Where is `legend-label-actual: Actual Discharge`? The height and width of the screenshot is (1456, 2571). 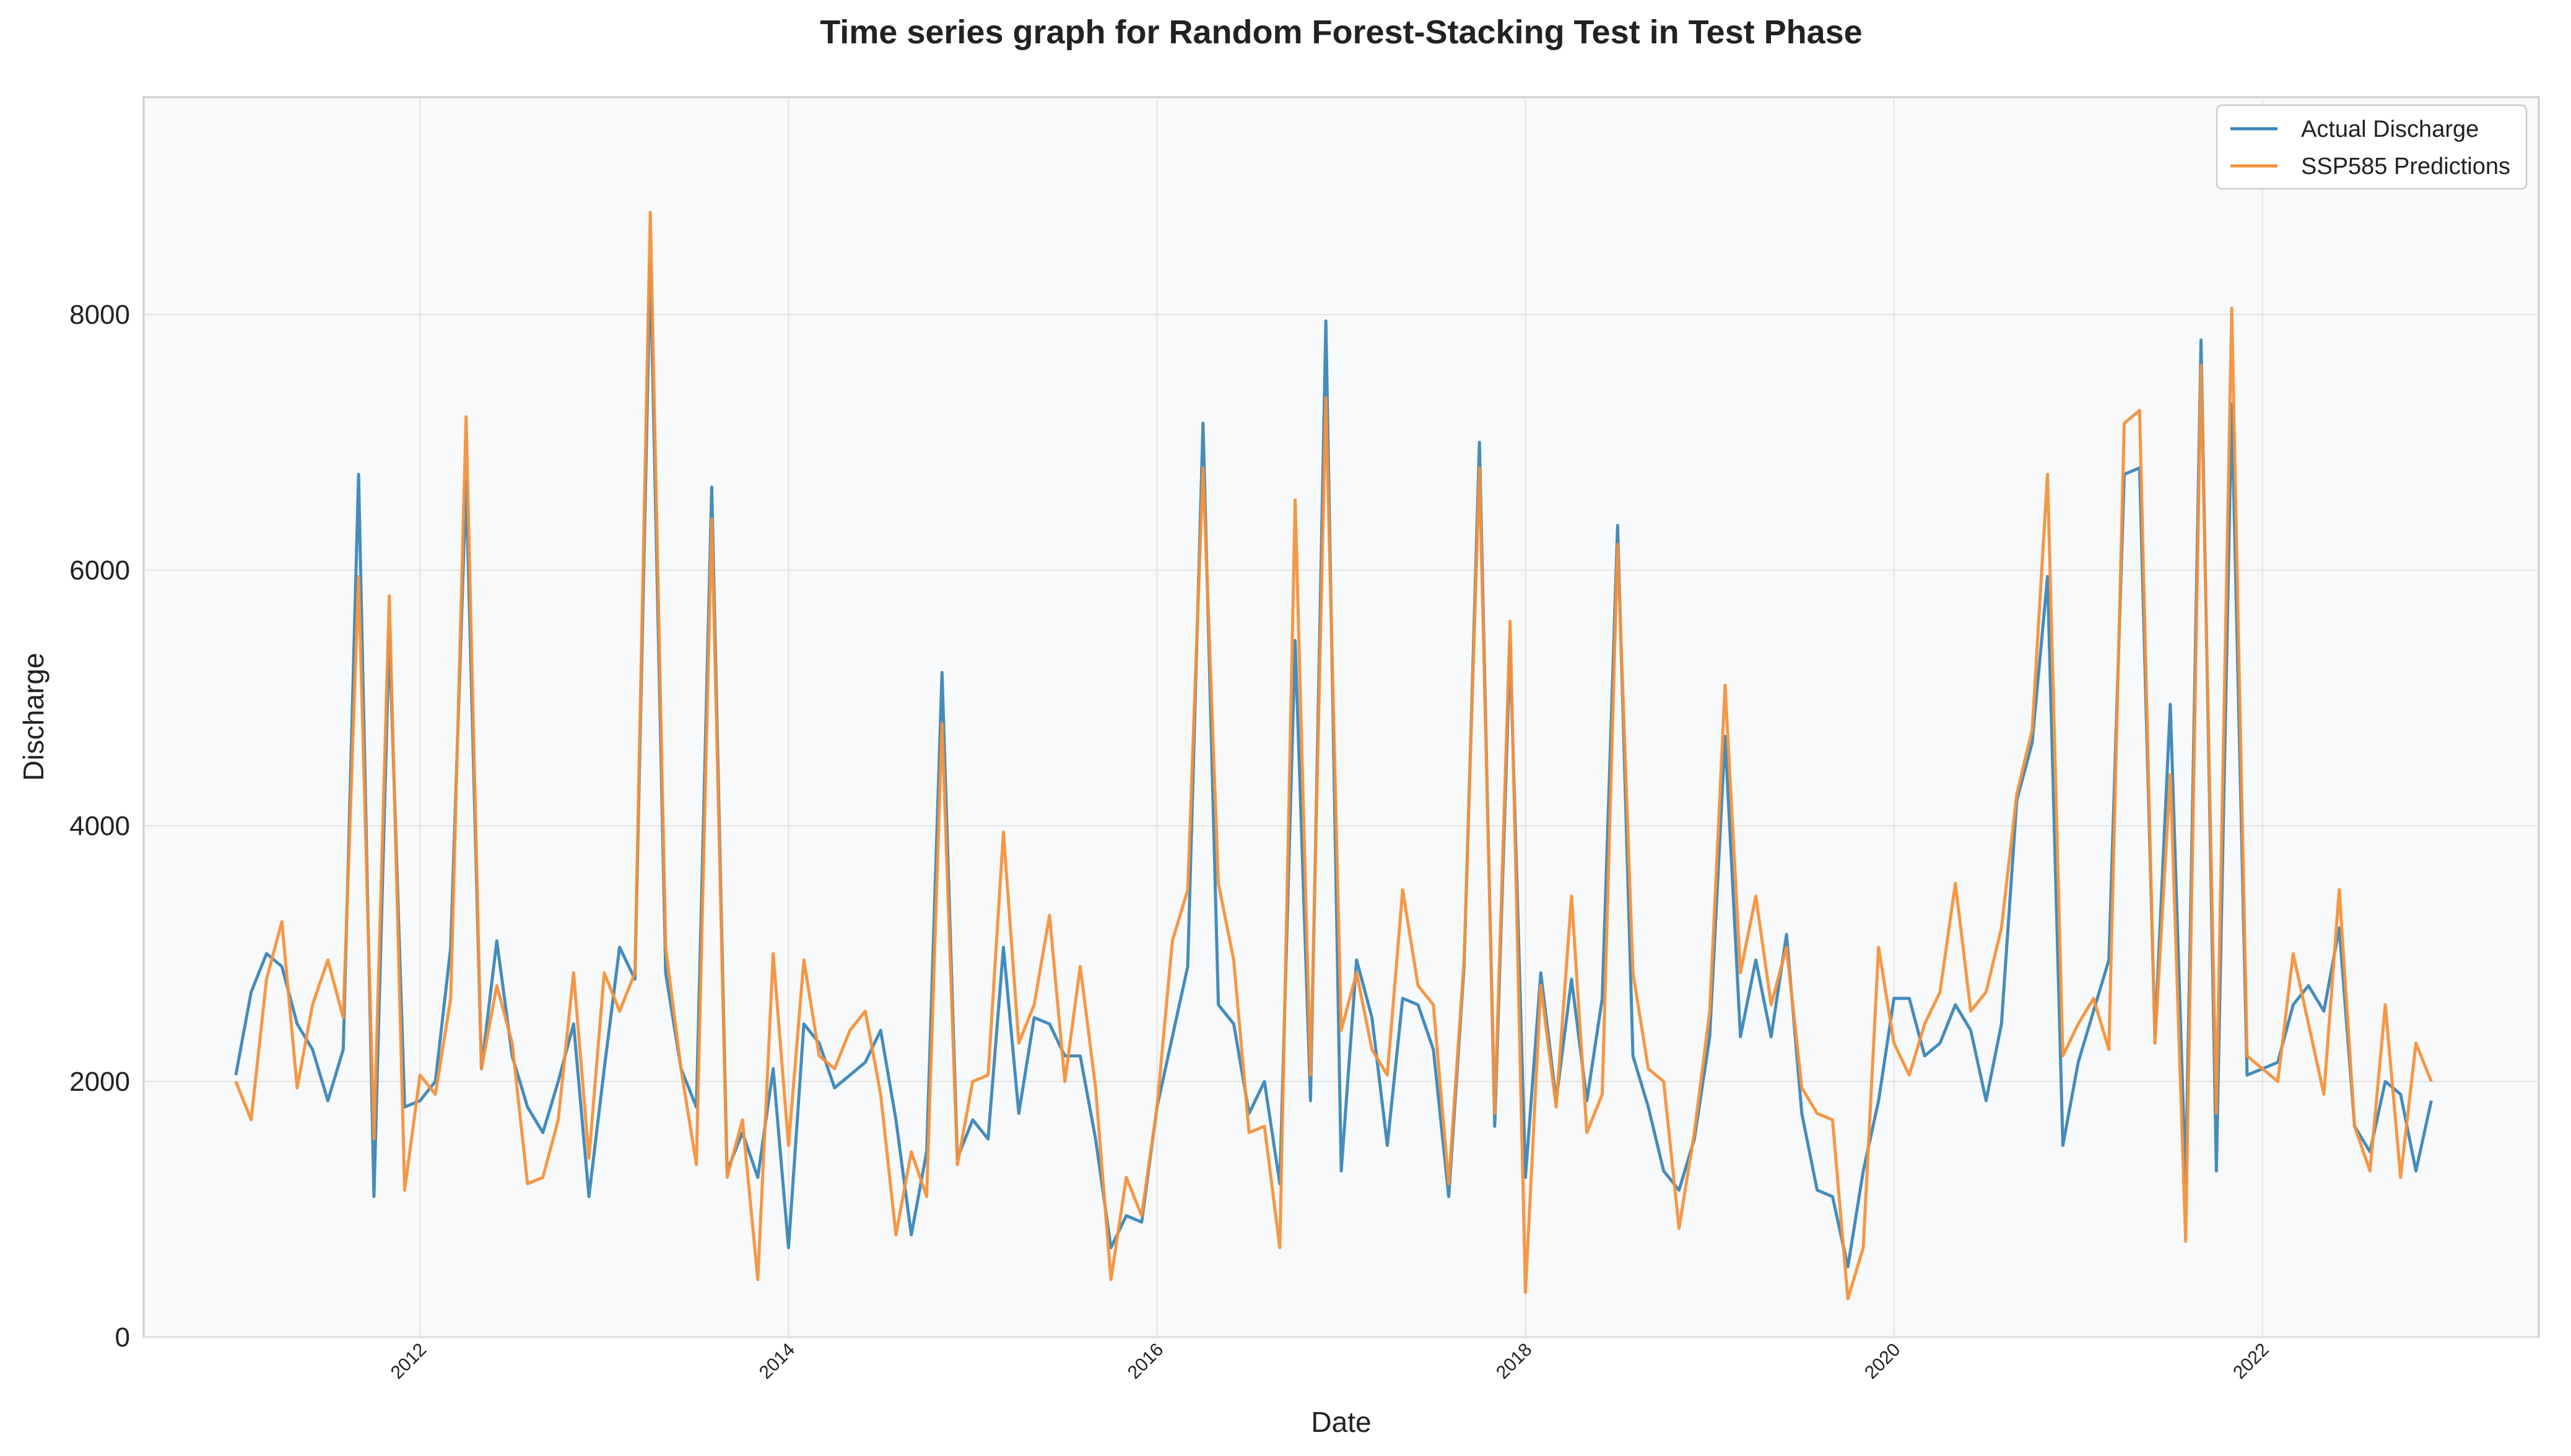
legend-label-actual: Actual Discharge is located at coordinates (2390, 129).